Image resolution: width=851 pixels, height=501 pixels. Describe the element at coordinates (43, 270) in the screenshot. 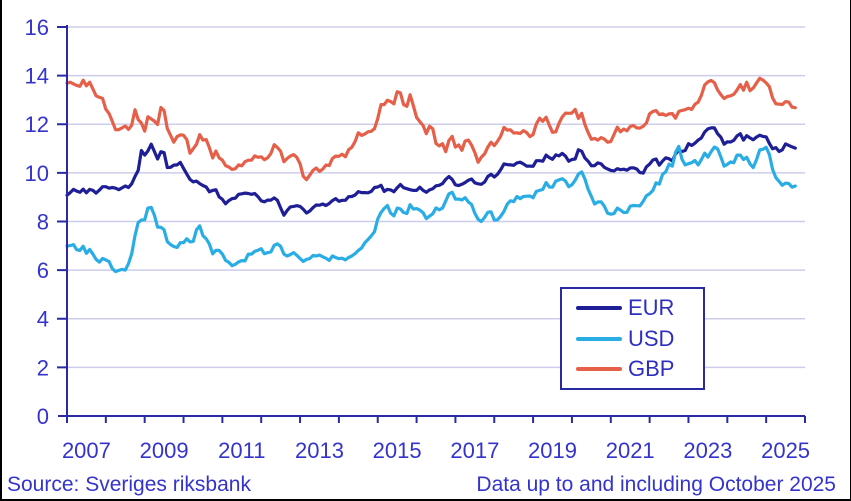

I see `y-tick-label: 6` at that location.